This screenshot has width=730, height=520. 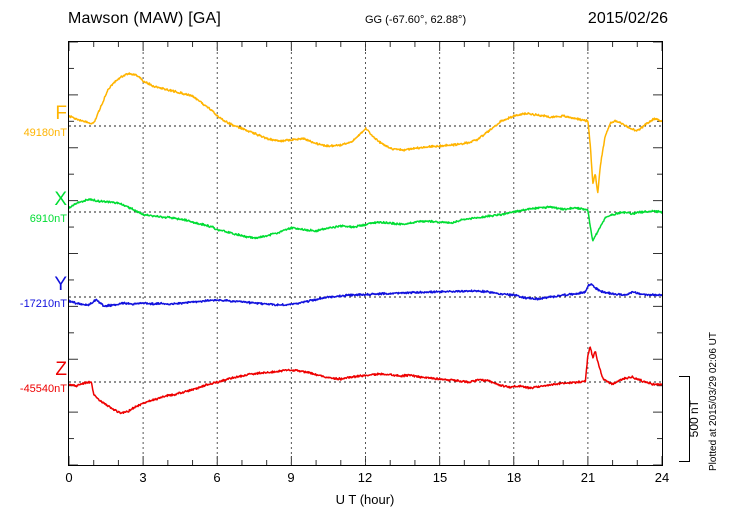 What do you see at coordinates (440, 477) in the screenshot?
I see `xtick-label-15: 15` at bounding box center [440, 477].